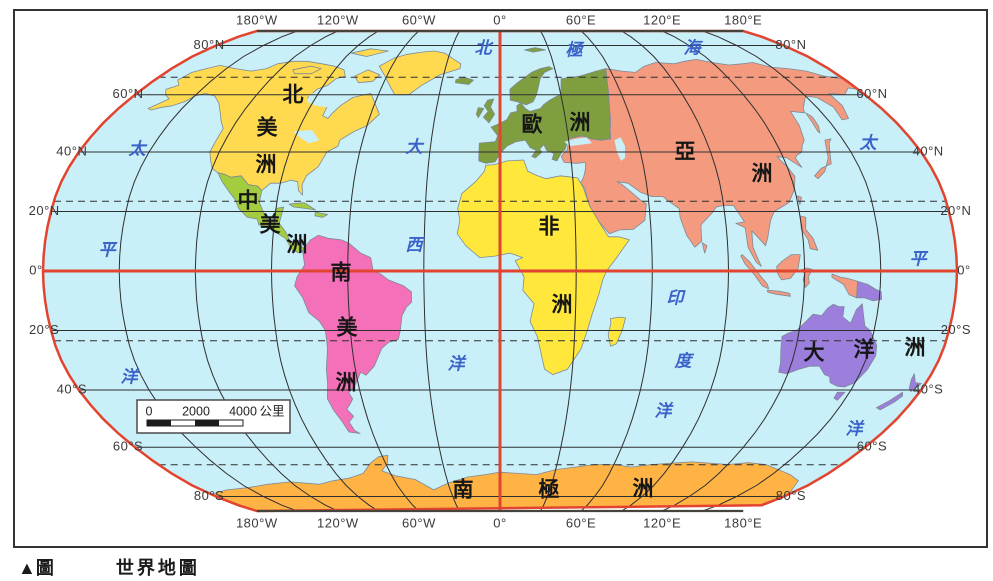  I want to click on lon-label-top: 60°E, so click(581, 19).